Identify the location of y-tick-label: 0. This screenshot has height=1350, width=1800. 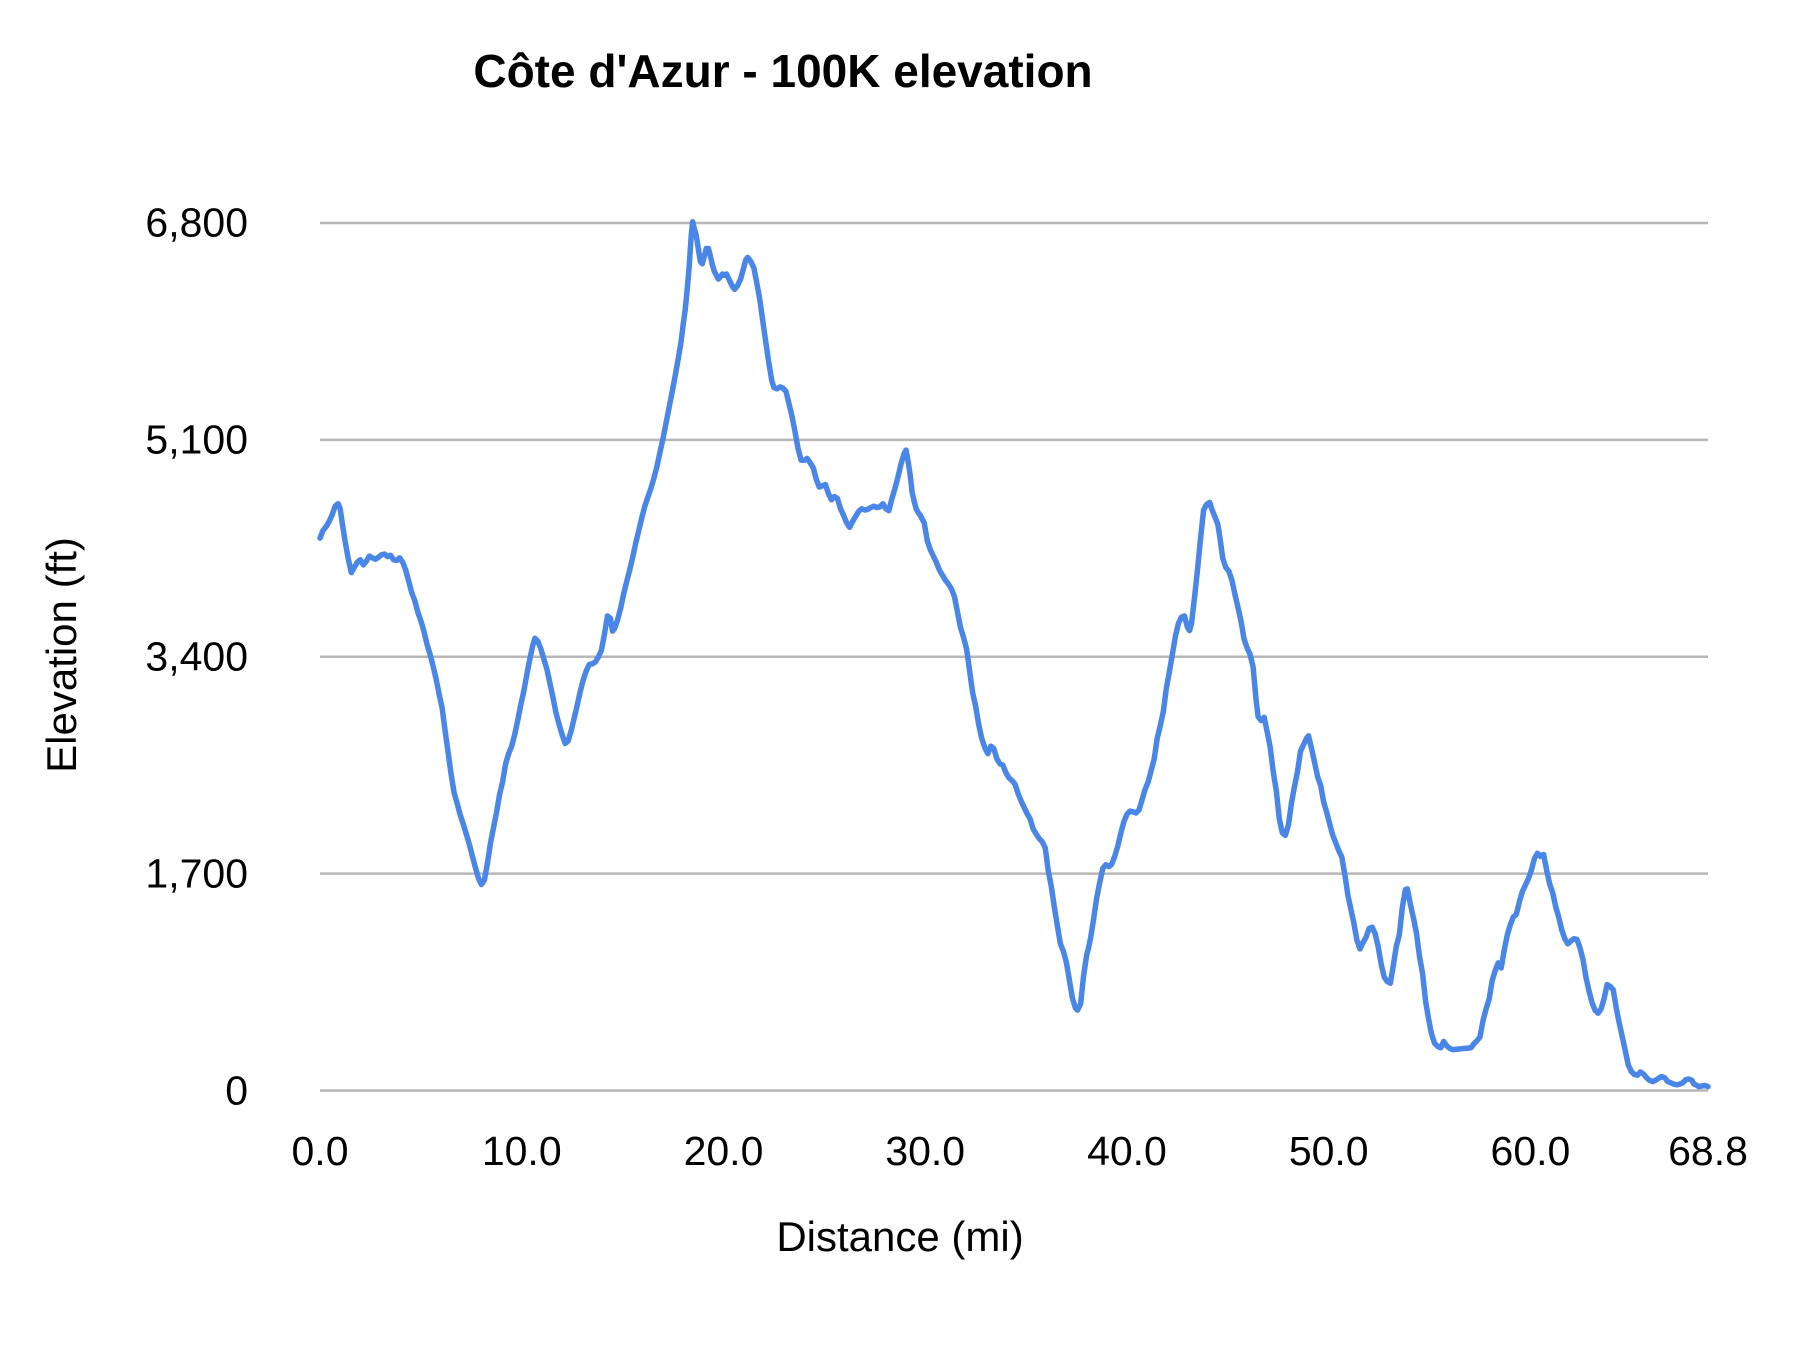
(236, 1090).